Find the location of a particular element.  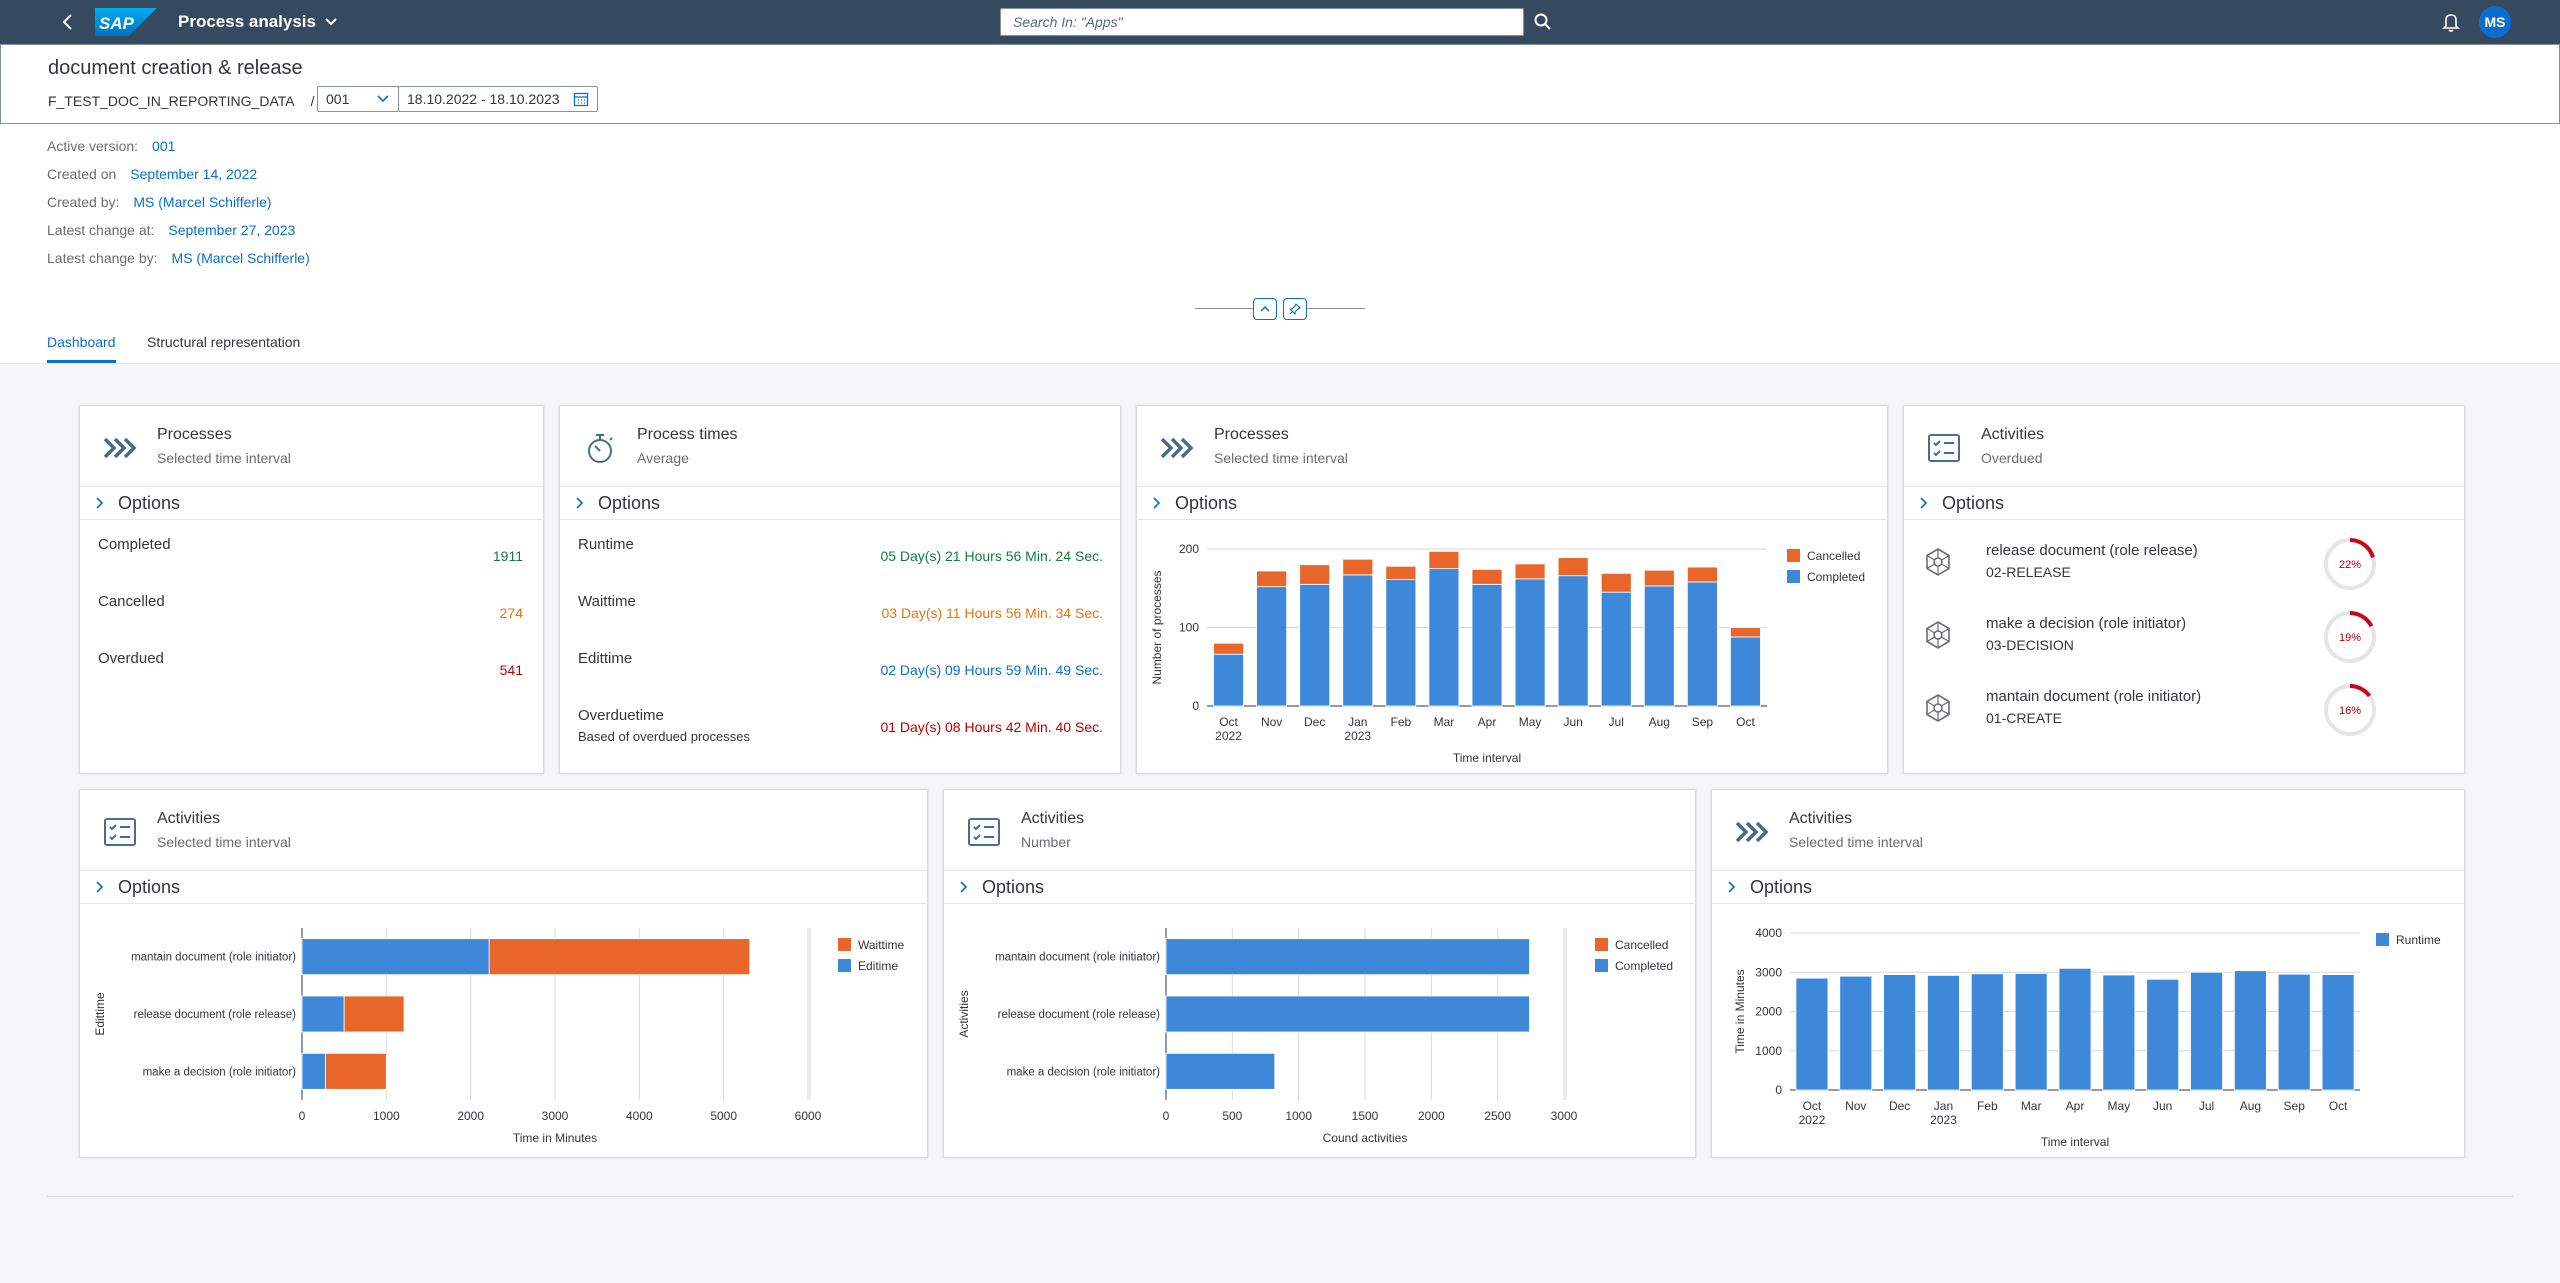

avatar: MS is located at coordinates (2495, 22).